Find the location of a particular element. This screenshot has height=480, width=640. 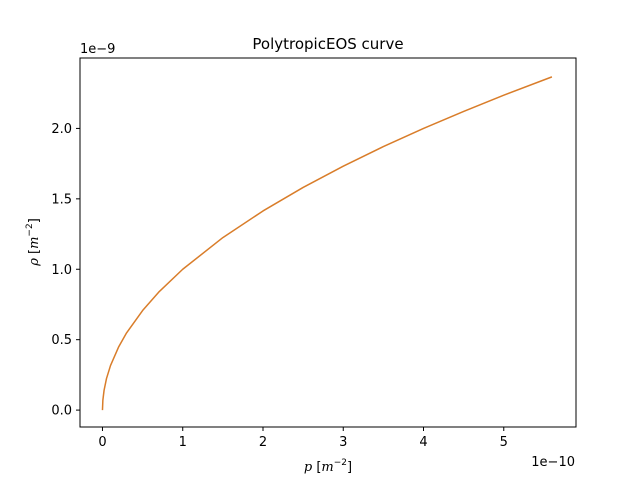

y-tick-label: 0.0 is located at coordinates (61, 411).